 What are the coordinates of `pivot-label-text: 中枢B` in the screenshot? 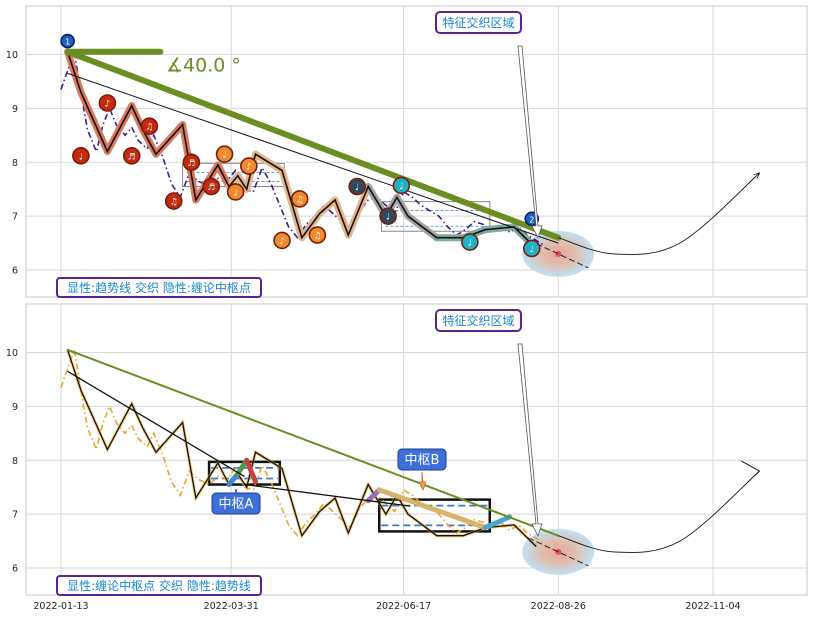 It's located at (422, 460).